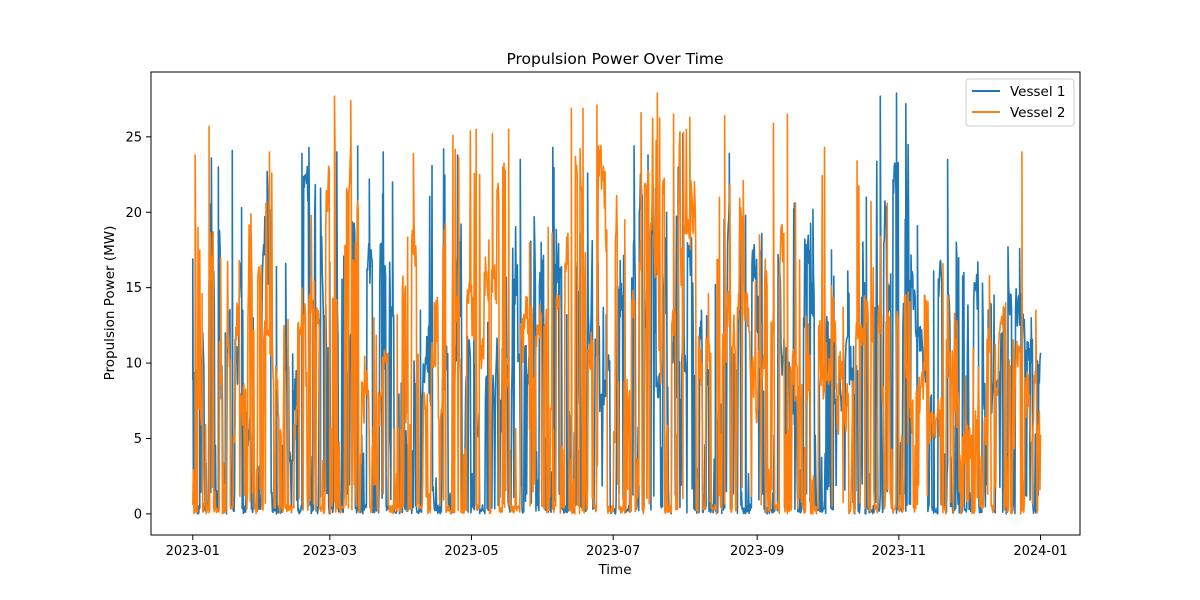  Describe the element at coordinates (614, 570) in the screenshot. I see `x-axis-label: Time` at that location.